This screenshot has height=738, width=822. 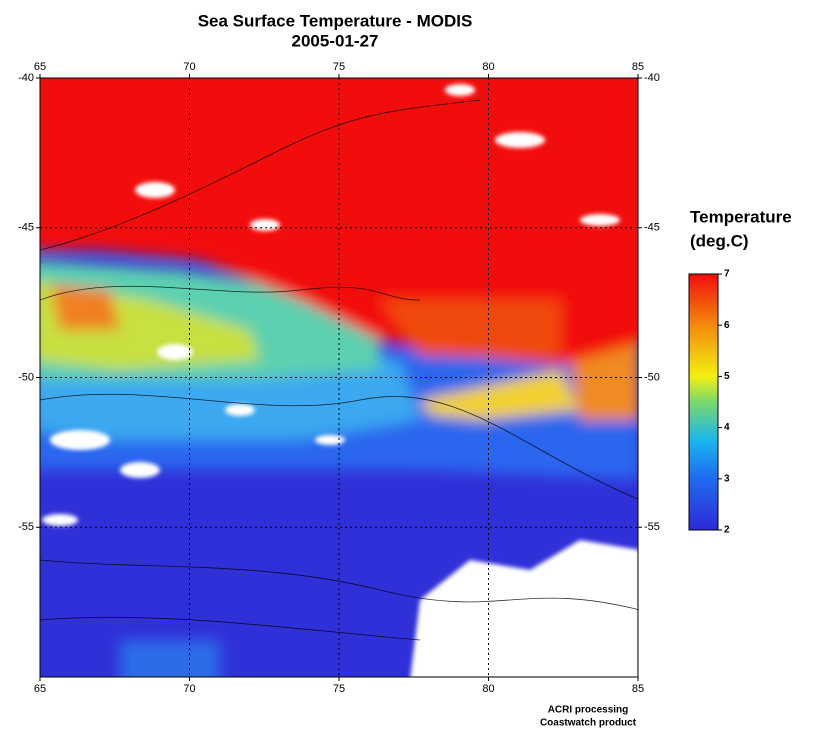 What do you see at coordinates (703, 402) in the screenshot?
I see `colorbar` at bounding box center [703, 402].